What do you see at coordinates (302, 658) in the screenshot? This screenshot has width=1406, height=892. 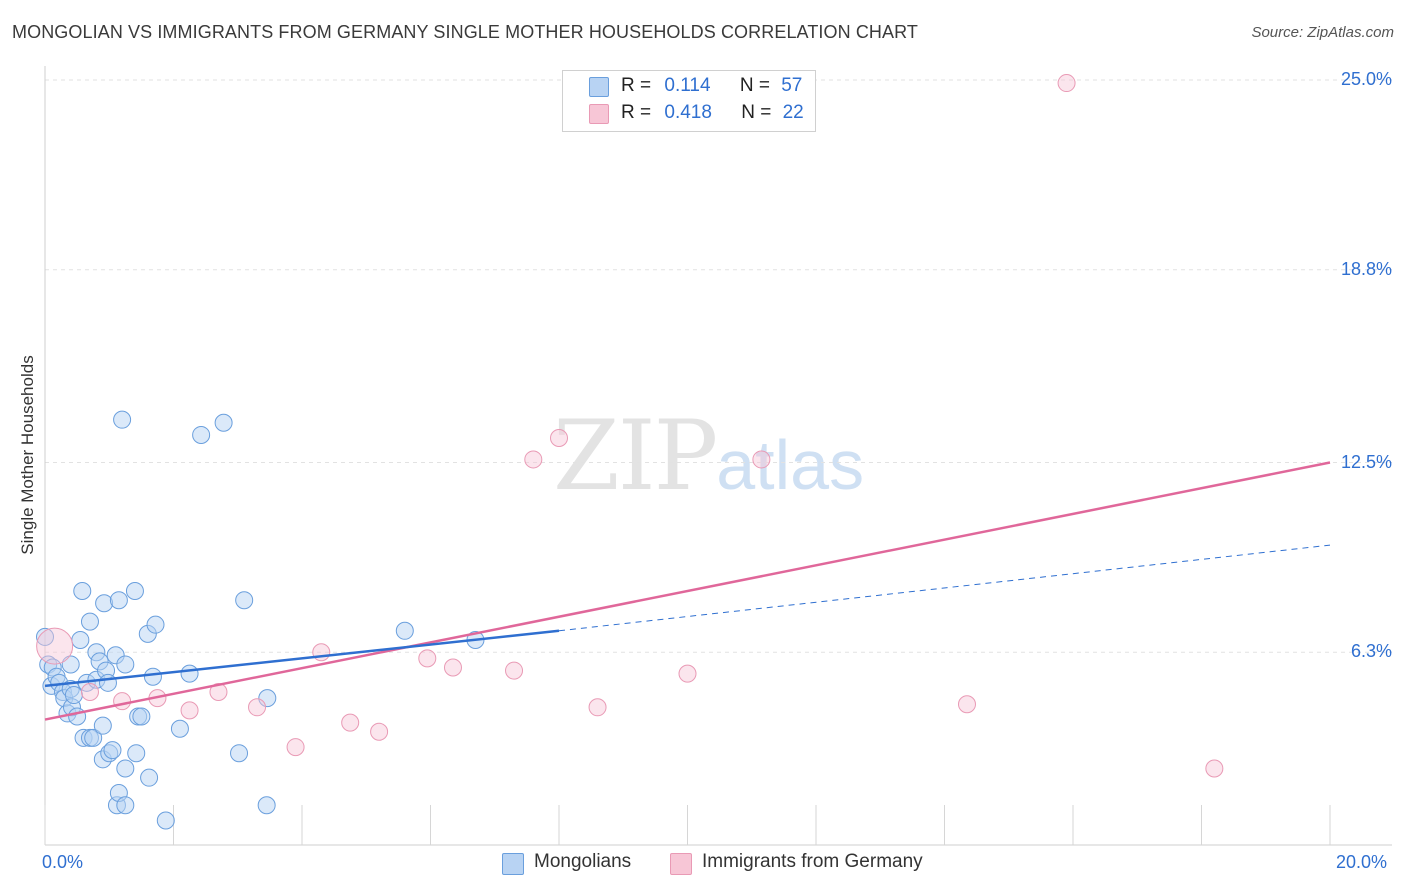 I see `mongolians-trend-line` at bounding box center [302, 658].